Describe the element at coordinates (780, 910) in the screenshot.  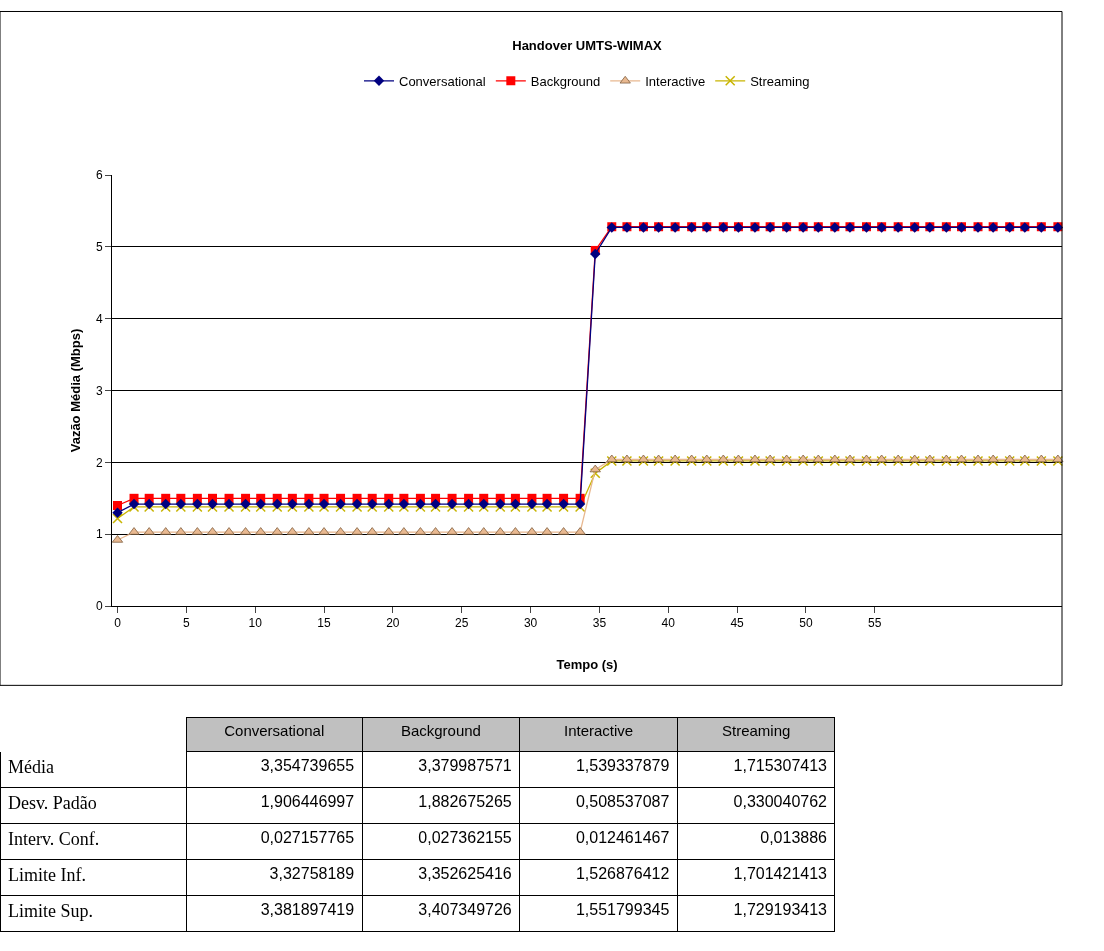
I see `text: 1,729193413` at that location.